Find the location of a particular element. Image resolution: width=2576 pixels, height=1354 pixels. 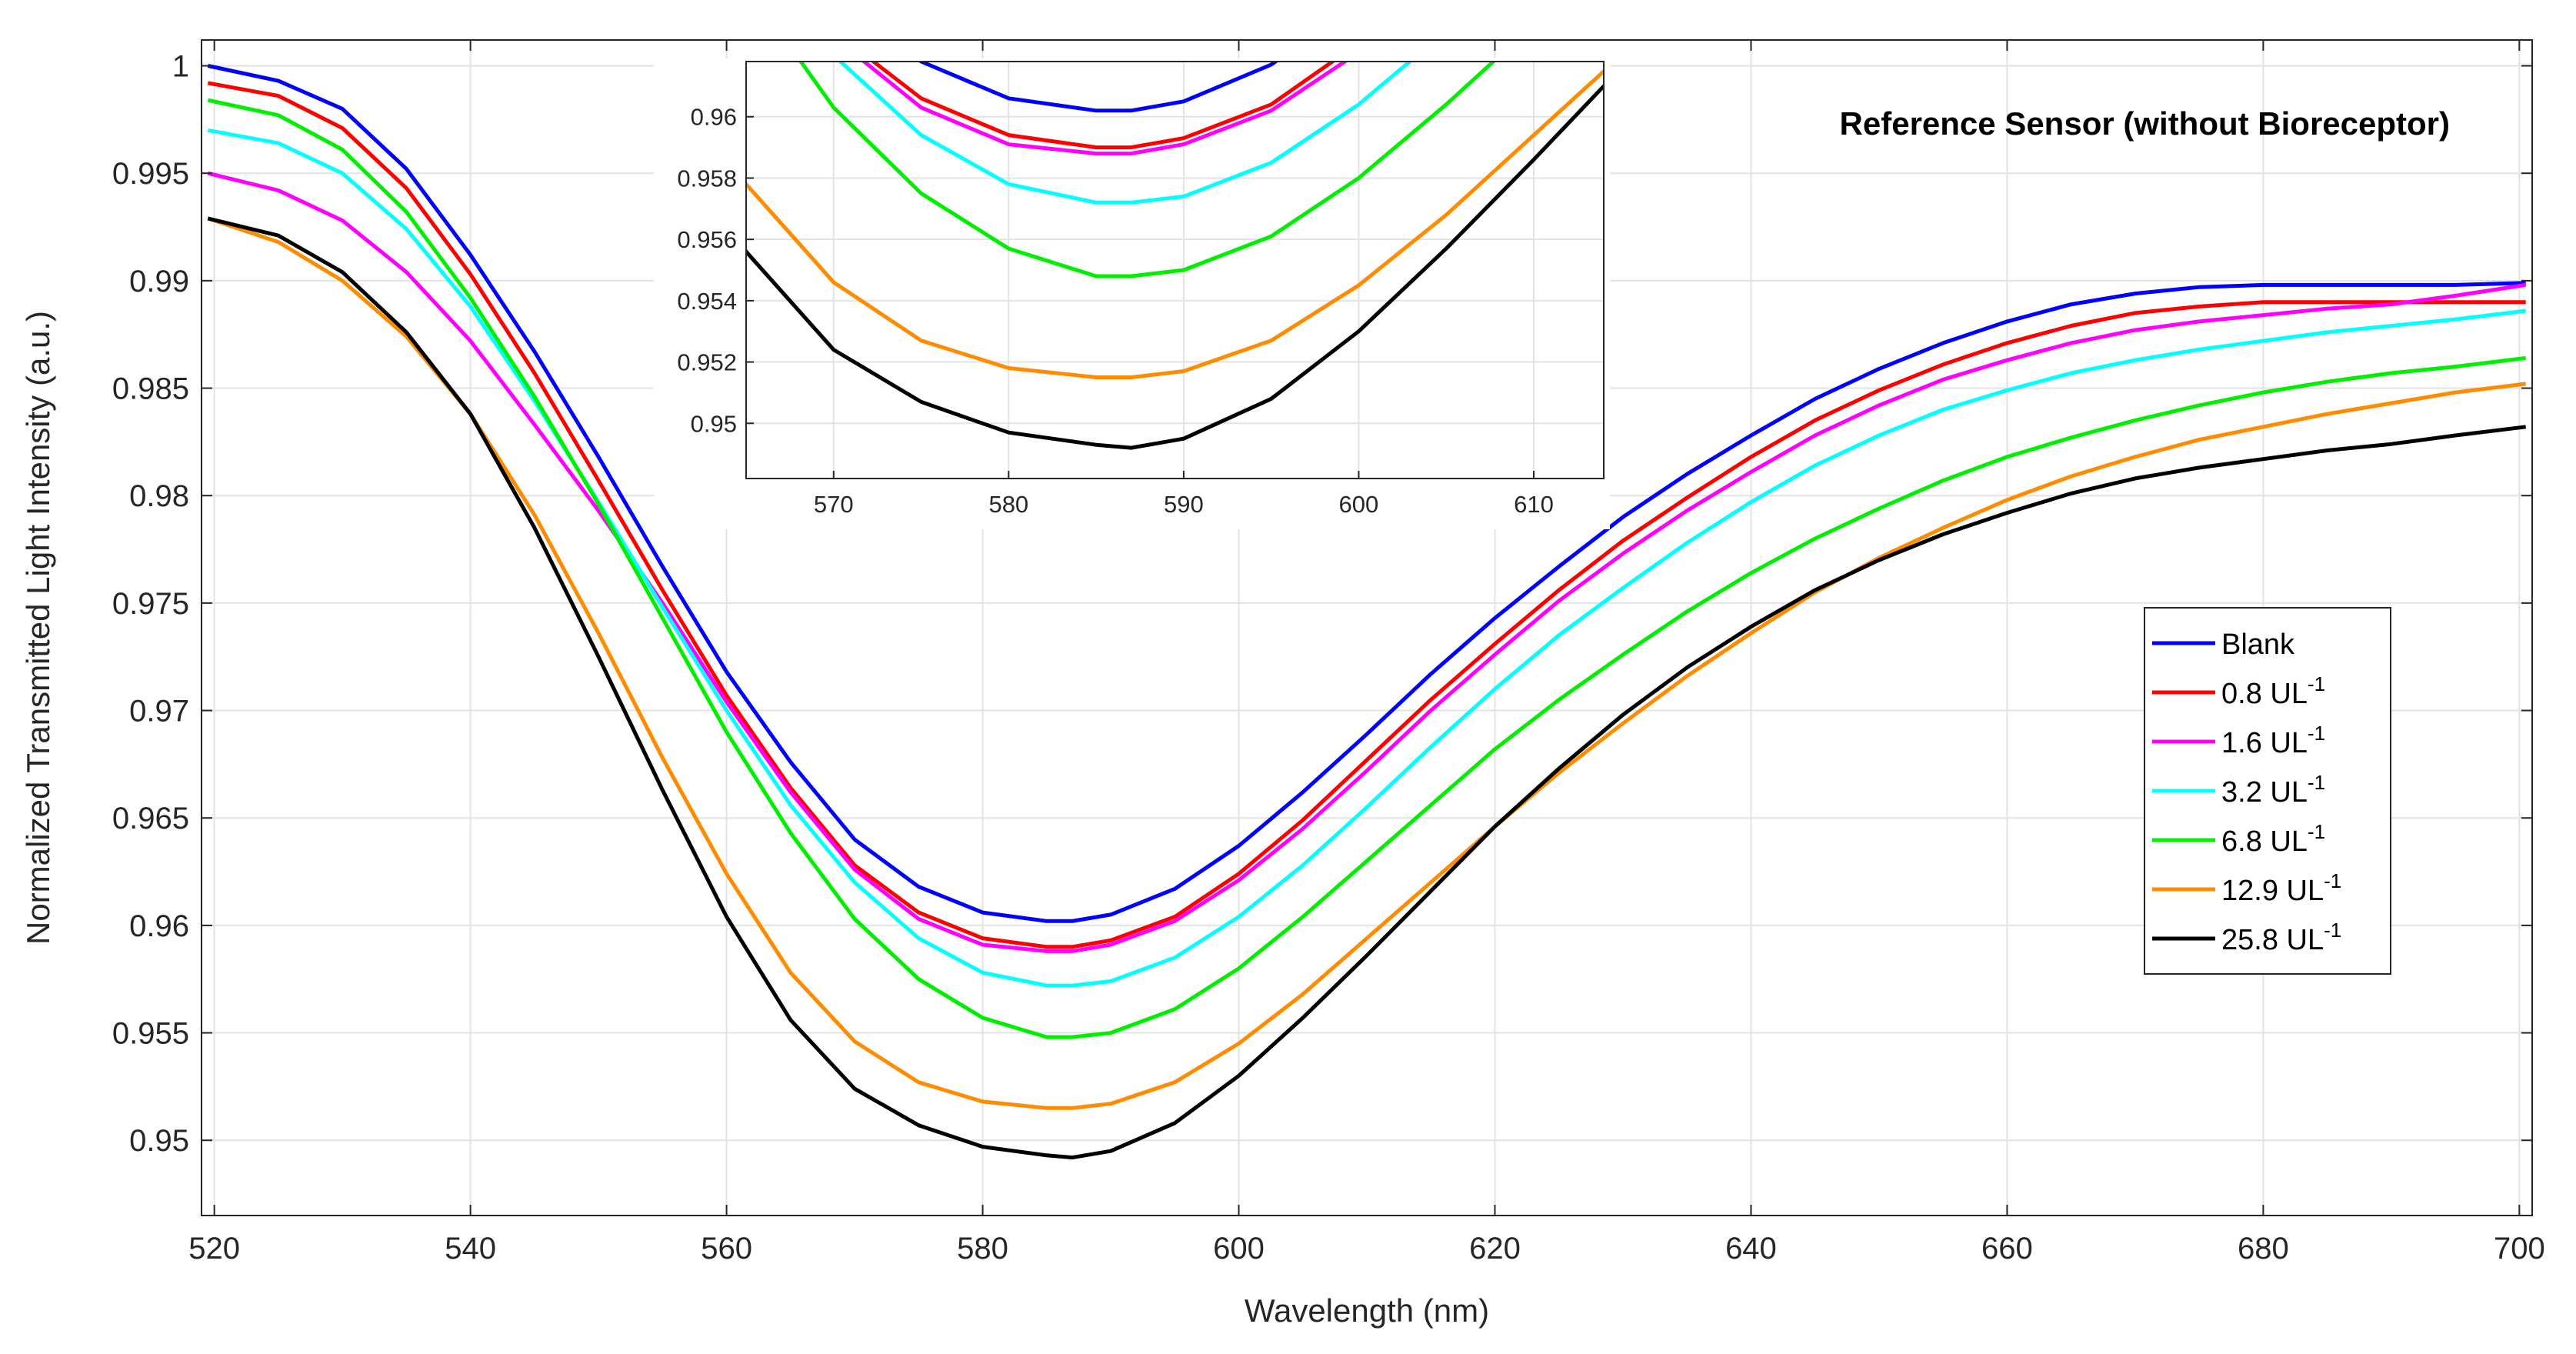

x-tick-label: 520 is located at coordinates (214, 1249).